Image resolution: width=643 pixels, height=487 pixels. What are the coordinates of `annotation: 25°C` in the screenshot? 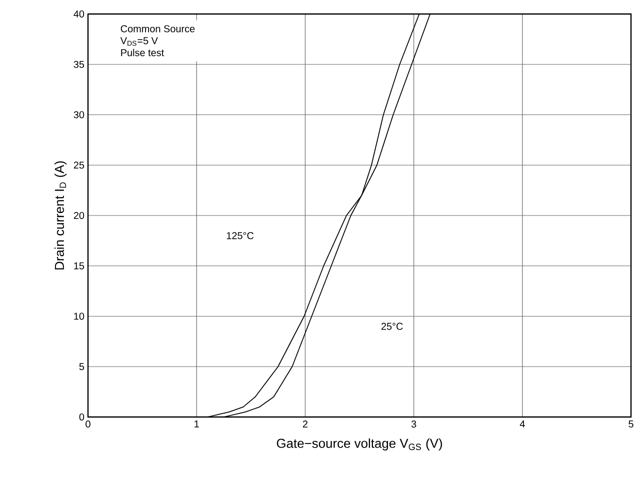 It's located at (392, 326).